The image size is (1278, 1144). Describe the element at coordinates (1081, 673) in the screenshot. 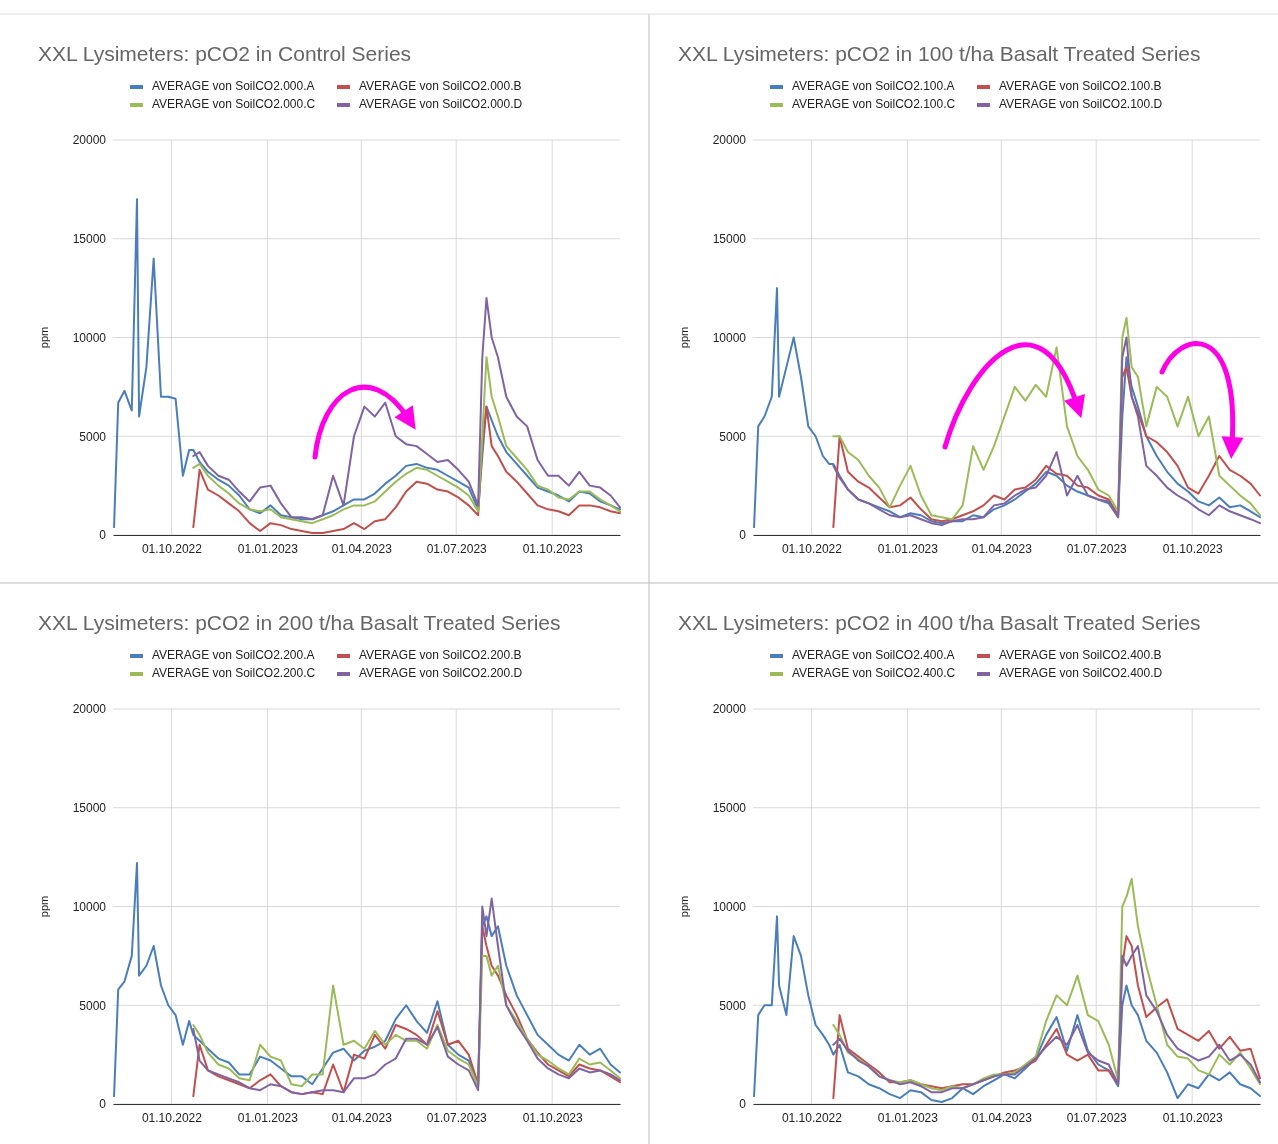

I see `legend-label: AVERAGE von SoilCO2.400.D` at that location.